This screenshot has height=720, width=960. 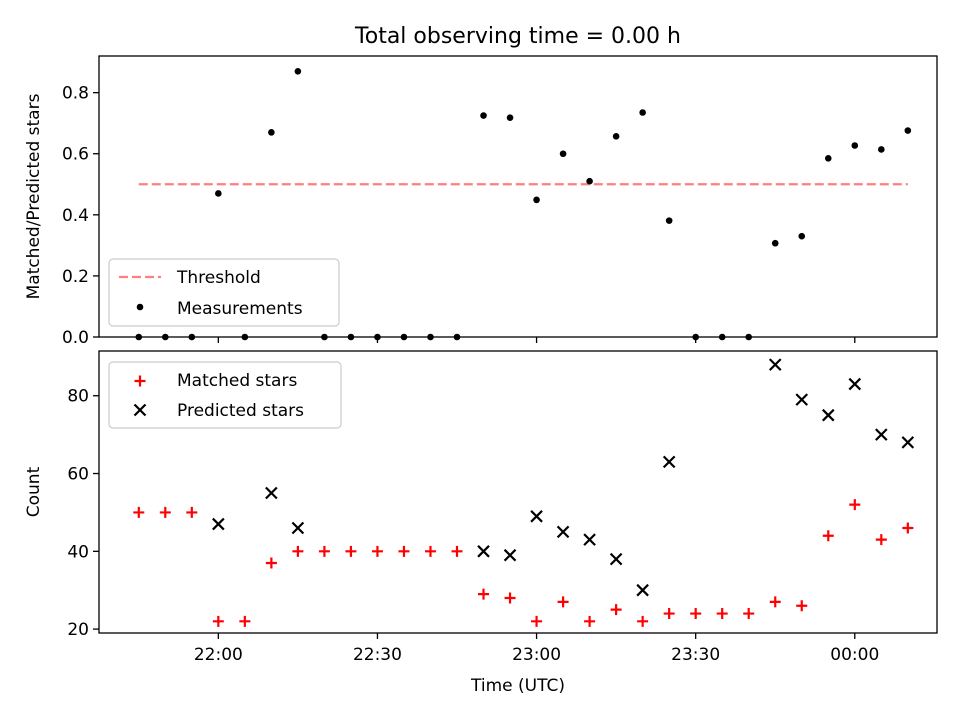 What do you see at coordinates (75, 94) in the screenshot?
I see `ratio-y-tick-label: 0.8` at bounding box center [75, 94].